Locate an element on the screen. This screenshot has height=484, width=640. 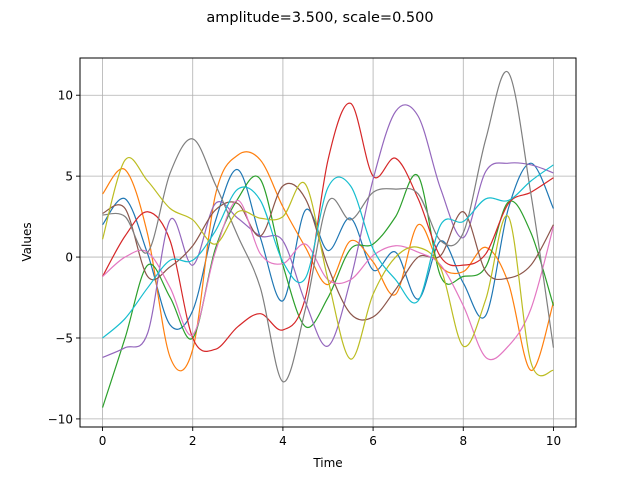
y-tick-label: 5 is located at coordinates (69, 177).